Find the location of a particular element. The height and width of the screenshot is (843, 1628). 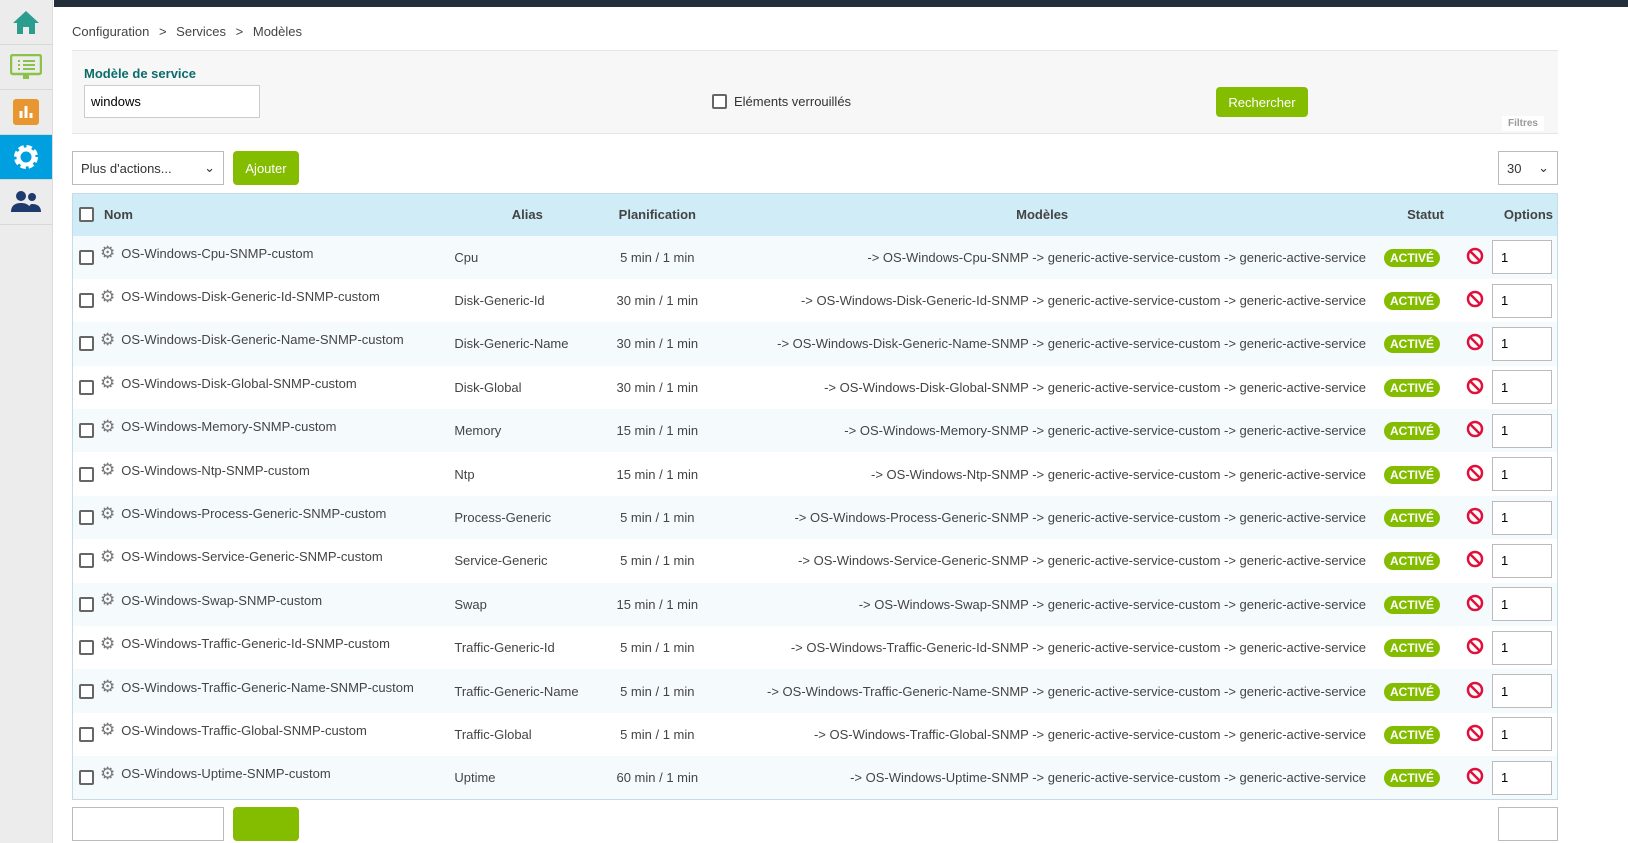

locked-elements-checkbox: Eléments verrouillés is located at coordinates (781, 101).